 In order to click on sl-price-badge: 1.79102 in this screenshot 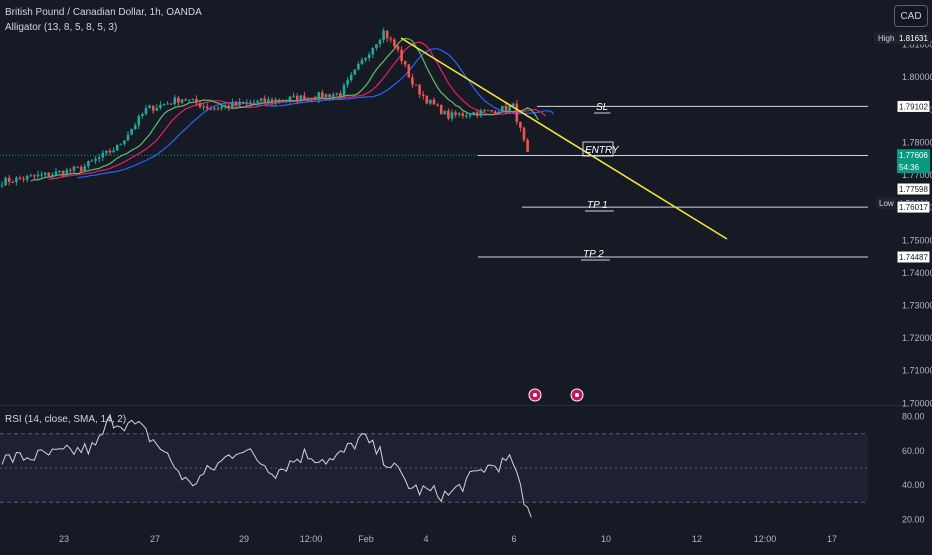, I will do `click(913, 106)`.